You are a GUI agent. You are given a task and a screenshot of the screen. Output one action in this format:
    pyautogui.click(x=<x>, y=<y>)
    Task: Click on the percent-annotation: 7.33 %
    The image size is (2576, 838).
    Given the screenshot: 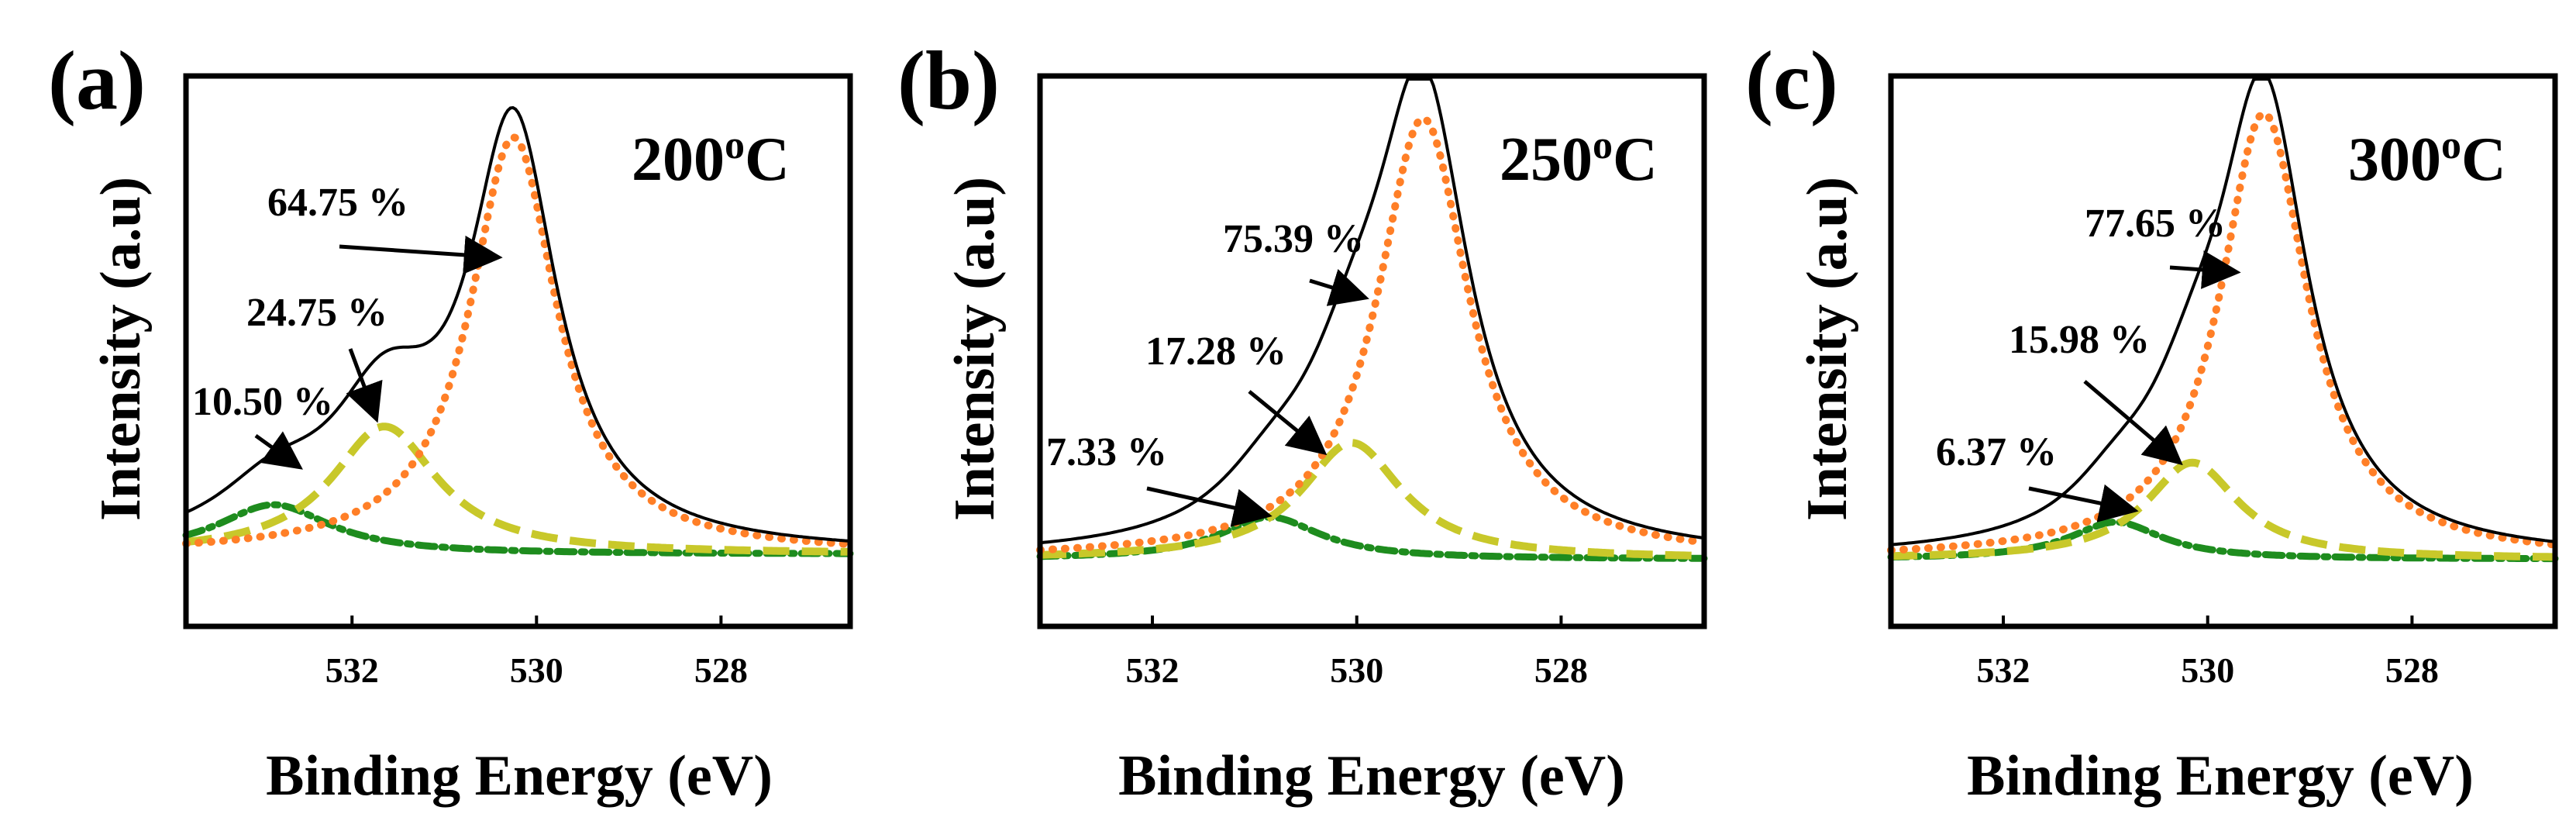 What is the action you would take?
    pyautogui.click(x=1106, y=452)
    